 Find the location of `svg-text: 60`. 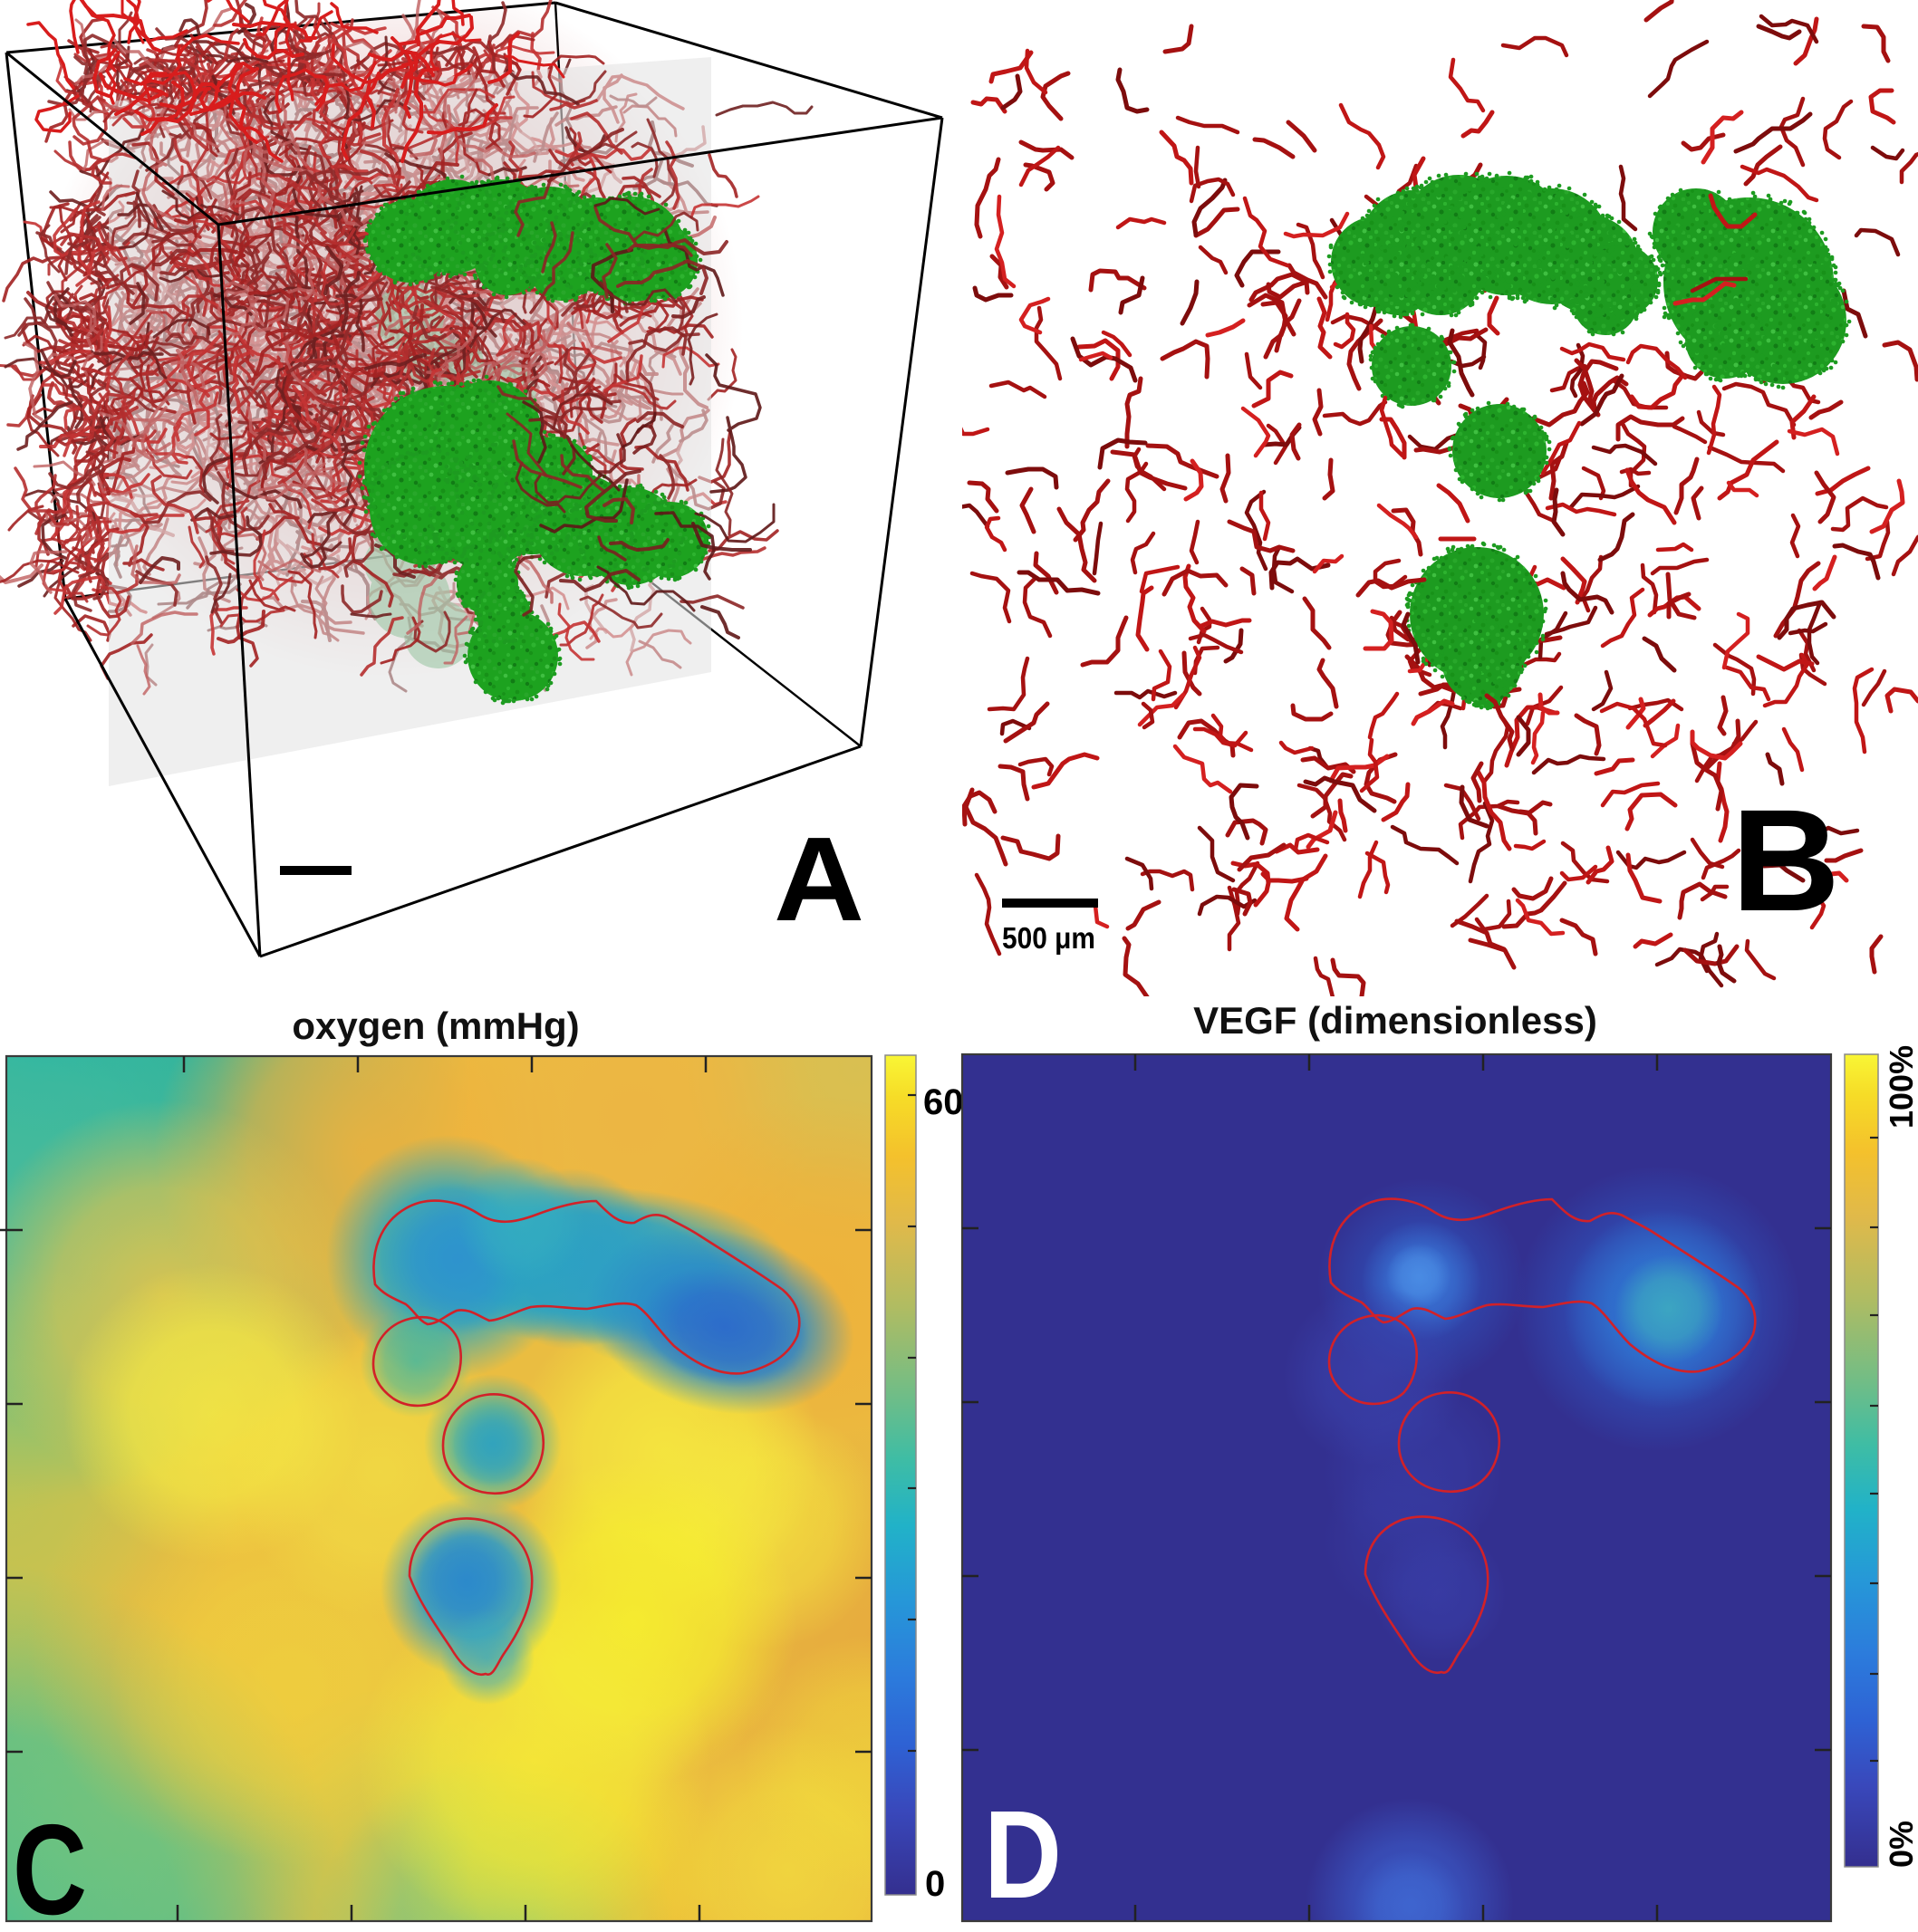

svg-text: 60 is located at coordinates (943, 1102).